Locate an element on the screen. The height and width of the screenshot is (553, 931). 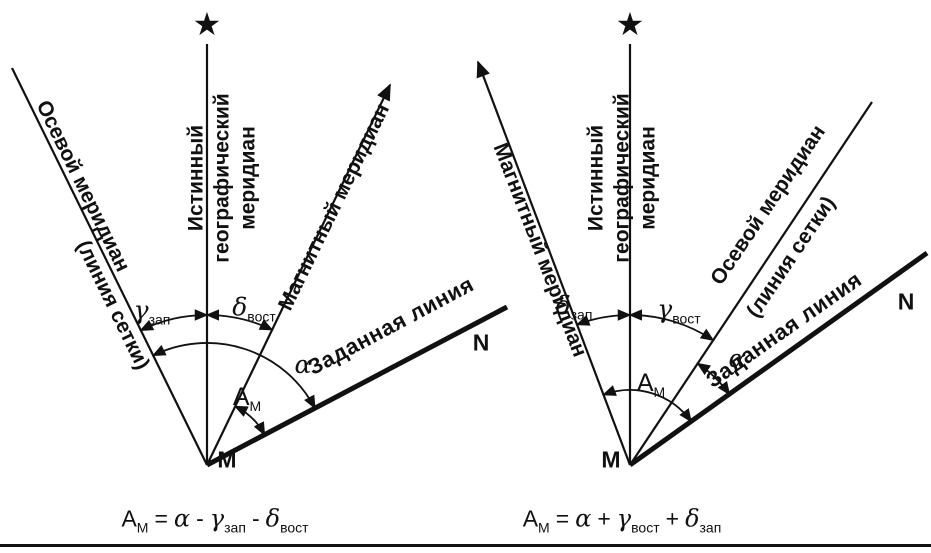
left-gamma-west-label: γзап is located at coordinates (152, 312).